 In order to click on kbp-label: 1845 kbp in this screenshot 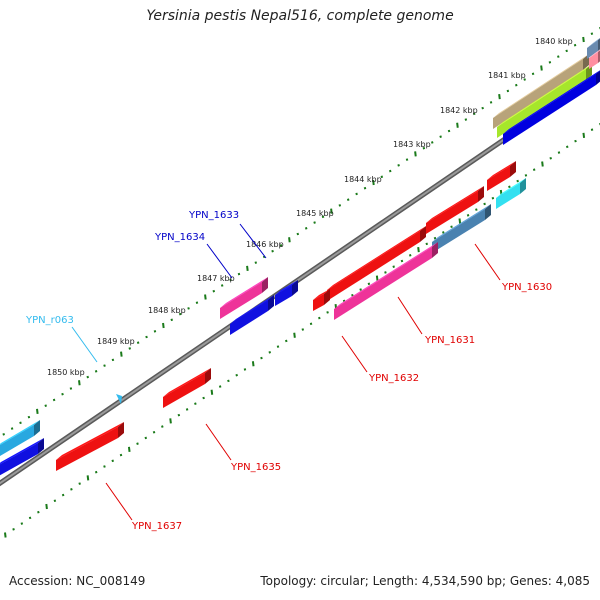, I will do `click(315, 213)`.